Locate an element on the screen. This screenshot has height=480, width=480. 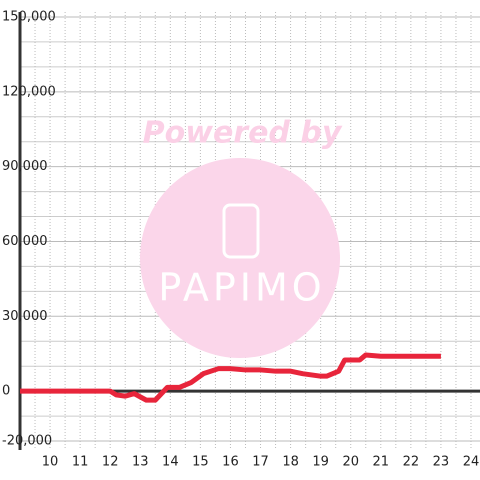
y-tick-label: 30,000 is located at coordinates (25, 316).